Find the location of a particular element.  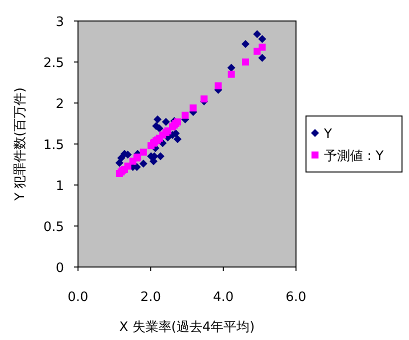

y-tick-label: 0 is located at coordinates (60, 268).